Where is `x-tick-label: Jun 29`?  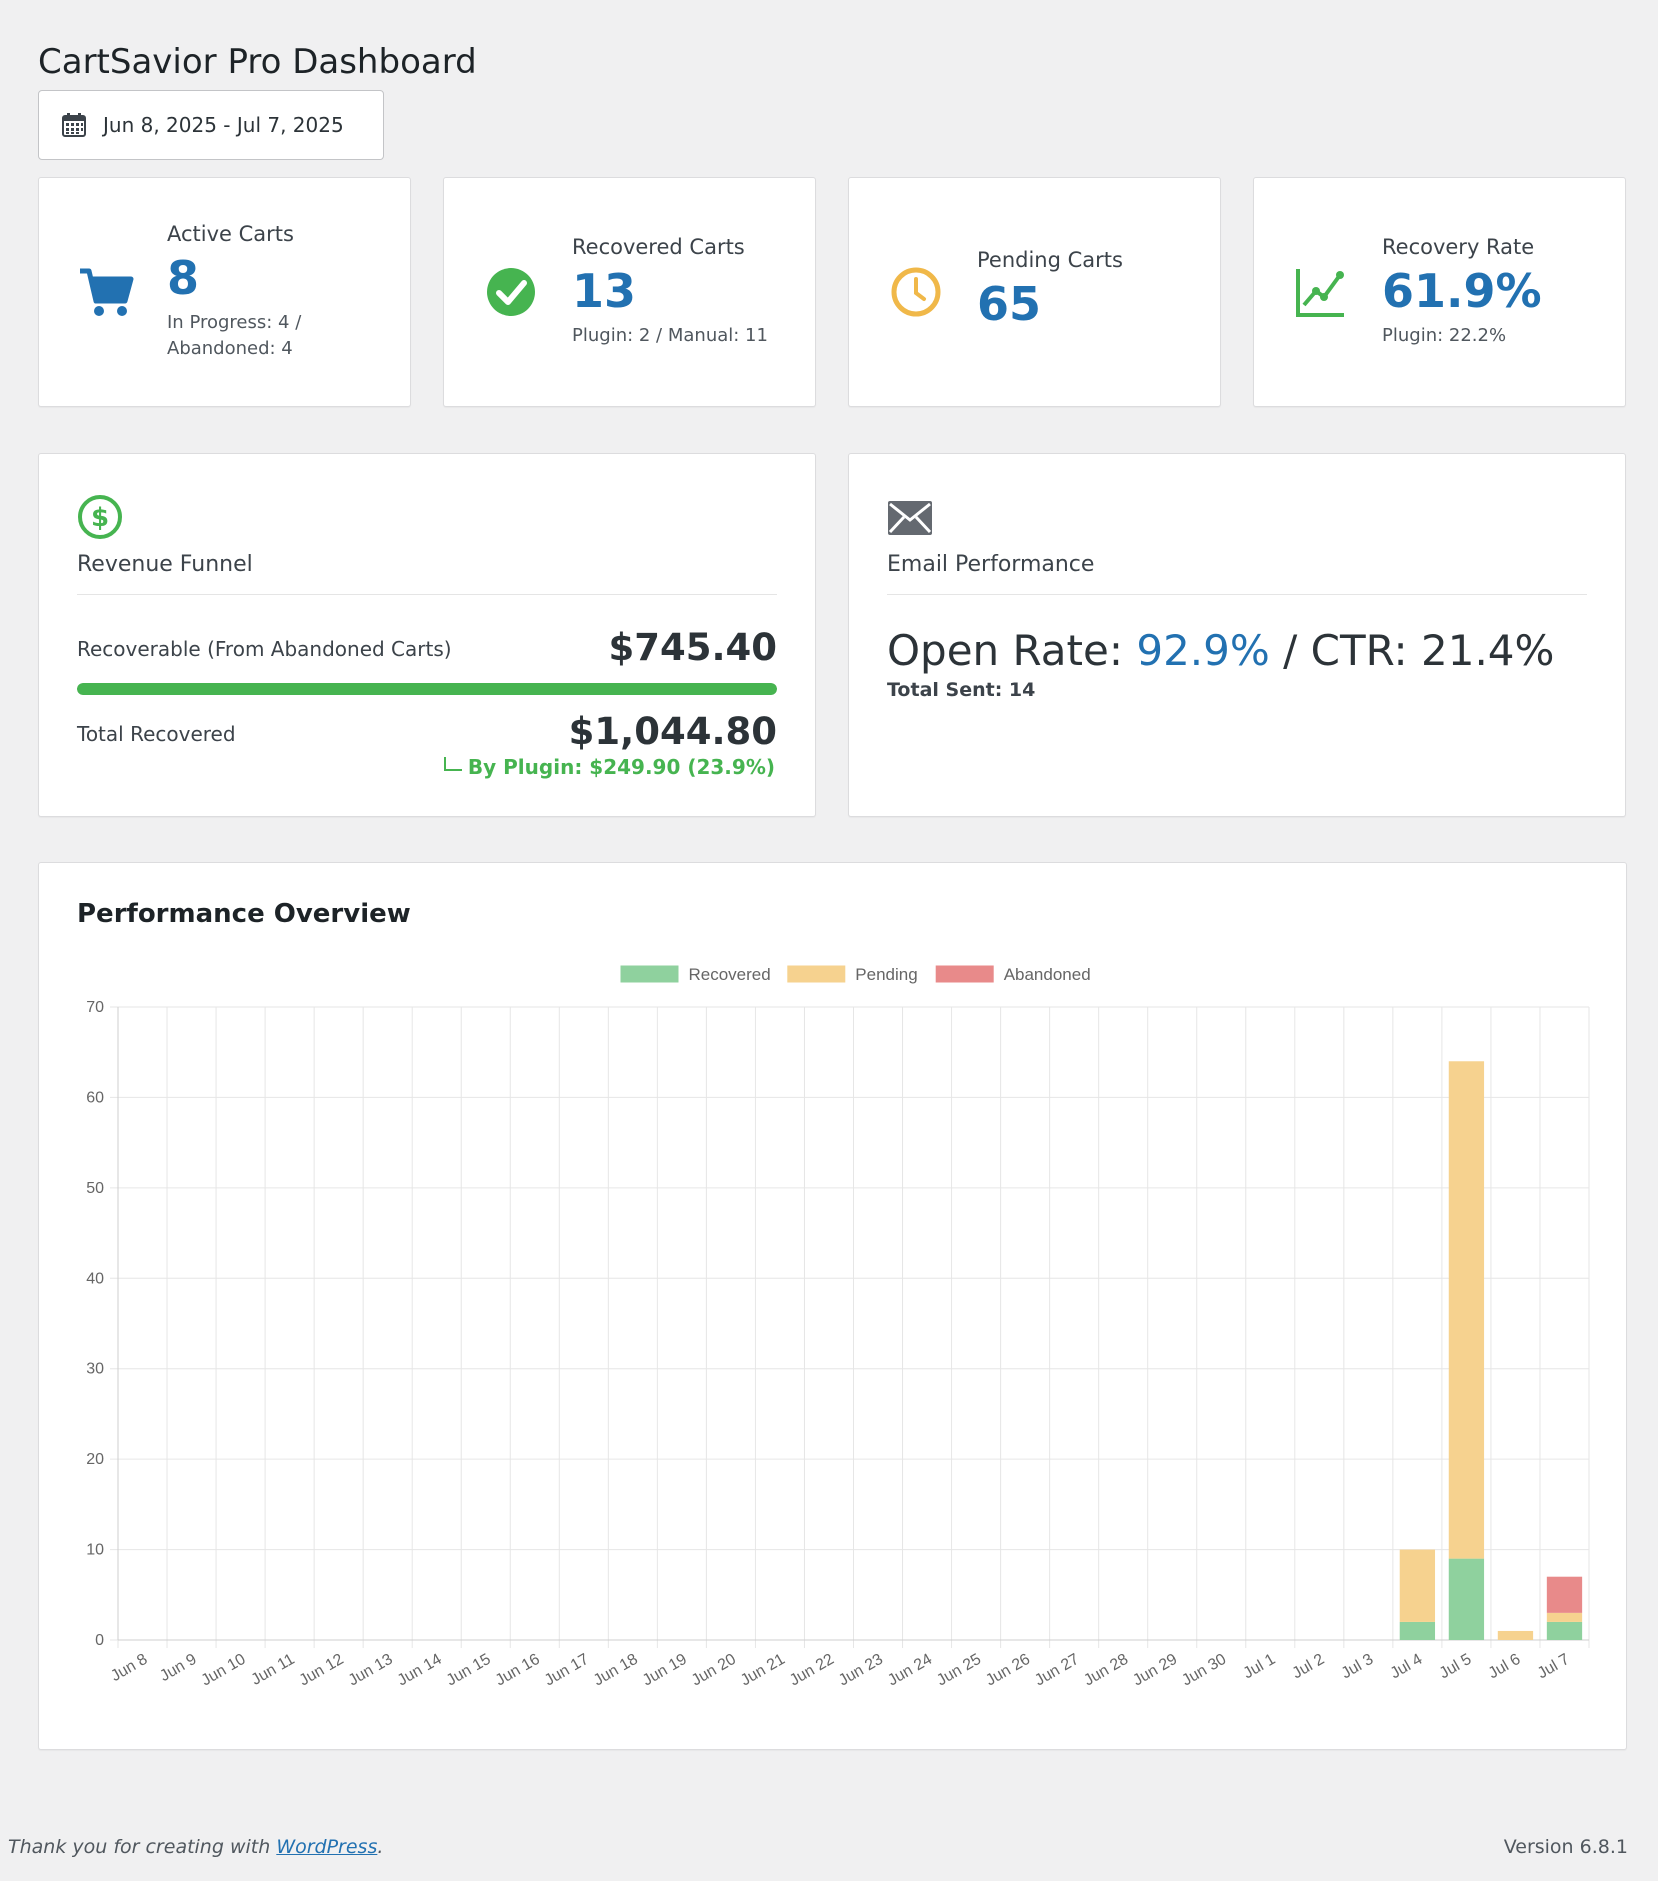
x-tick-label: Jun 29 is located at coordinates (1155, 1670).